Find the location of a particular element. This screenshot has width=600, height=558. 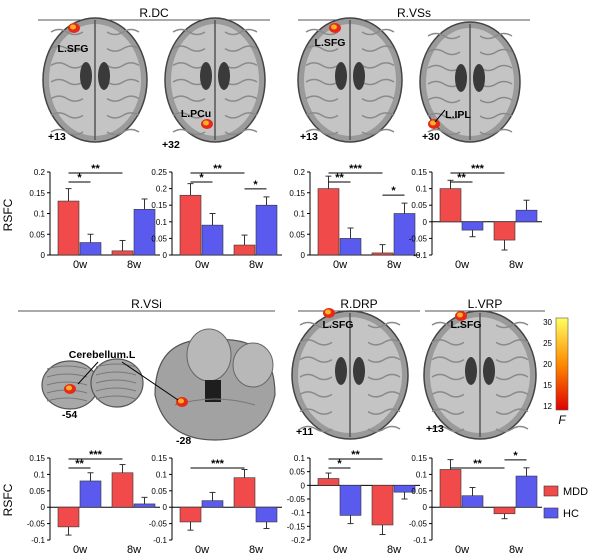

legend-label: HC is located at coordinates (571, 514).